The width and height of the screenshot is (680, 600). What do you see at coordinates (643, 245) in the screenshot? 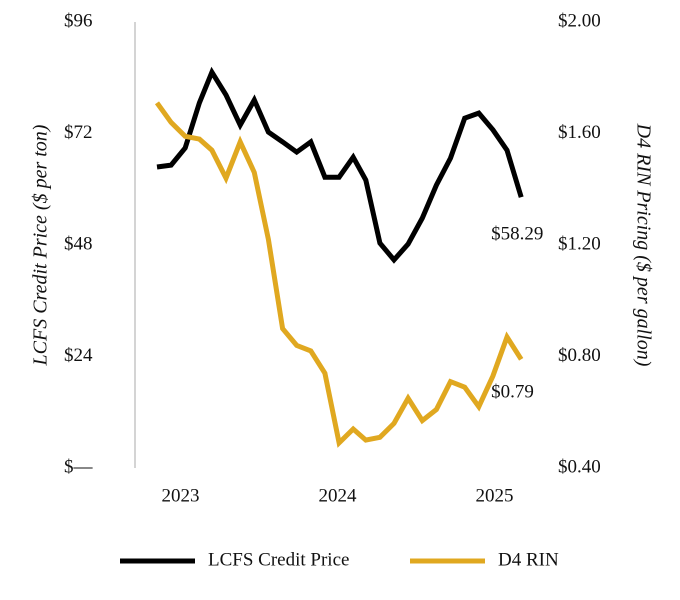
I see `y2-axis-title: D4 RIN Pricing ($ per gallon)` at bounding box center [643, 245].